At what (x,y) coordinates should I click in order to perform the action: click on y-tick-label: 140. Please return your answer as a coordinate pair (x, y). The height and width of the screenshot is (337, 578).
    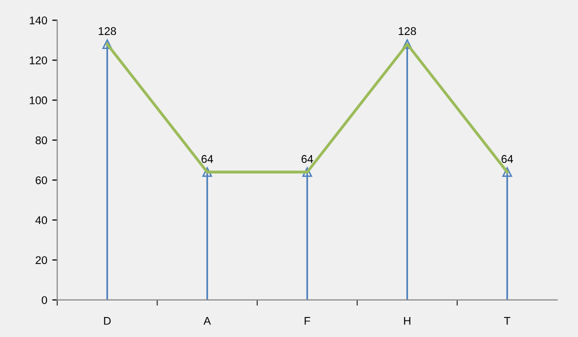
    Looking at the image, I should click on (39, 20).